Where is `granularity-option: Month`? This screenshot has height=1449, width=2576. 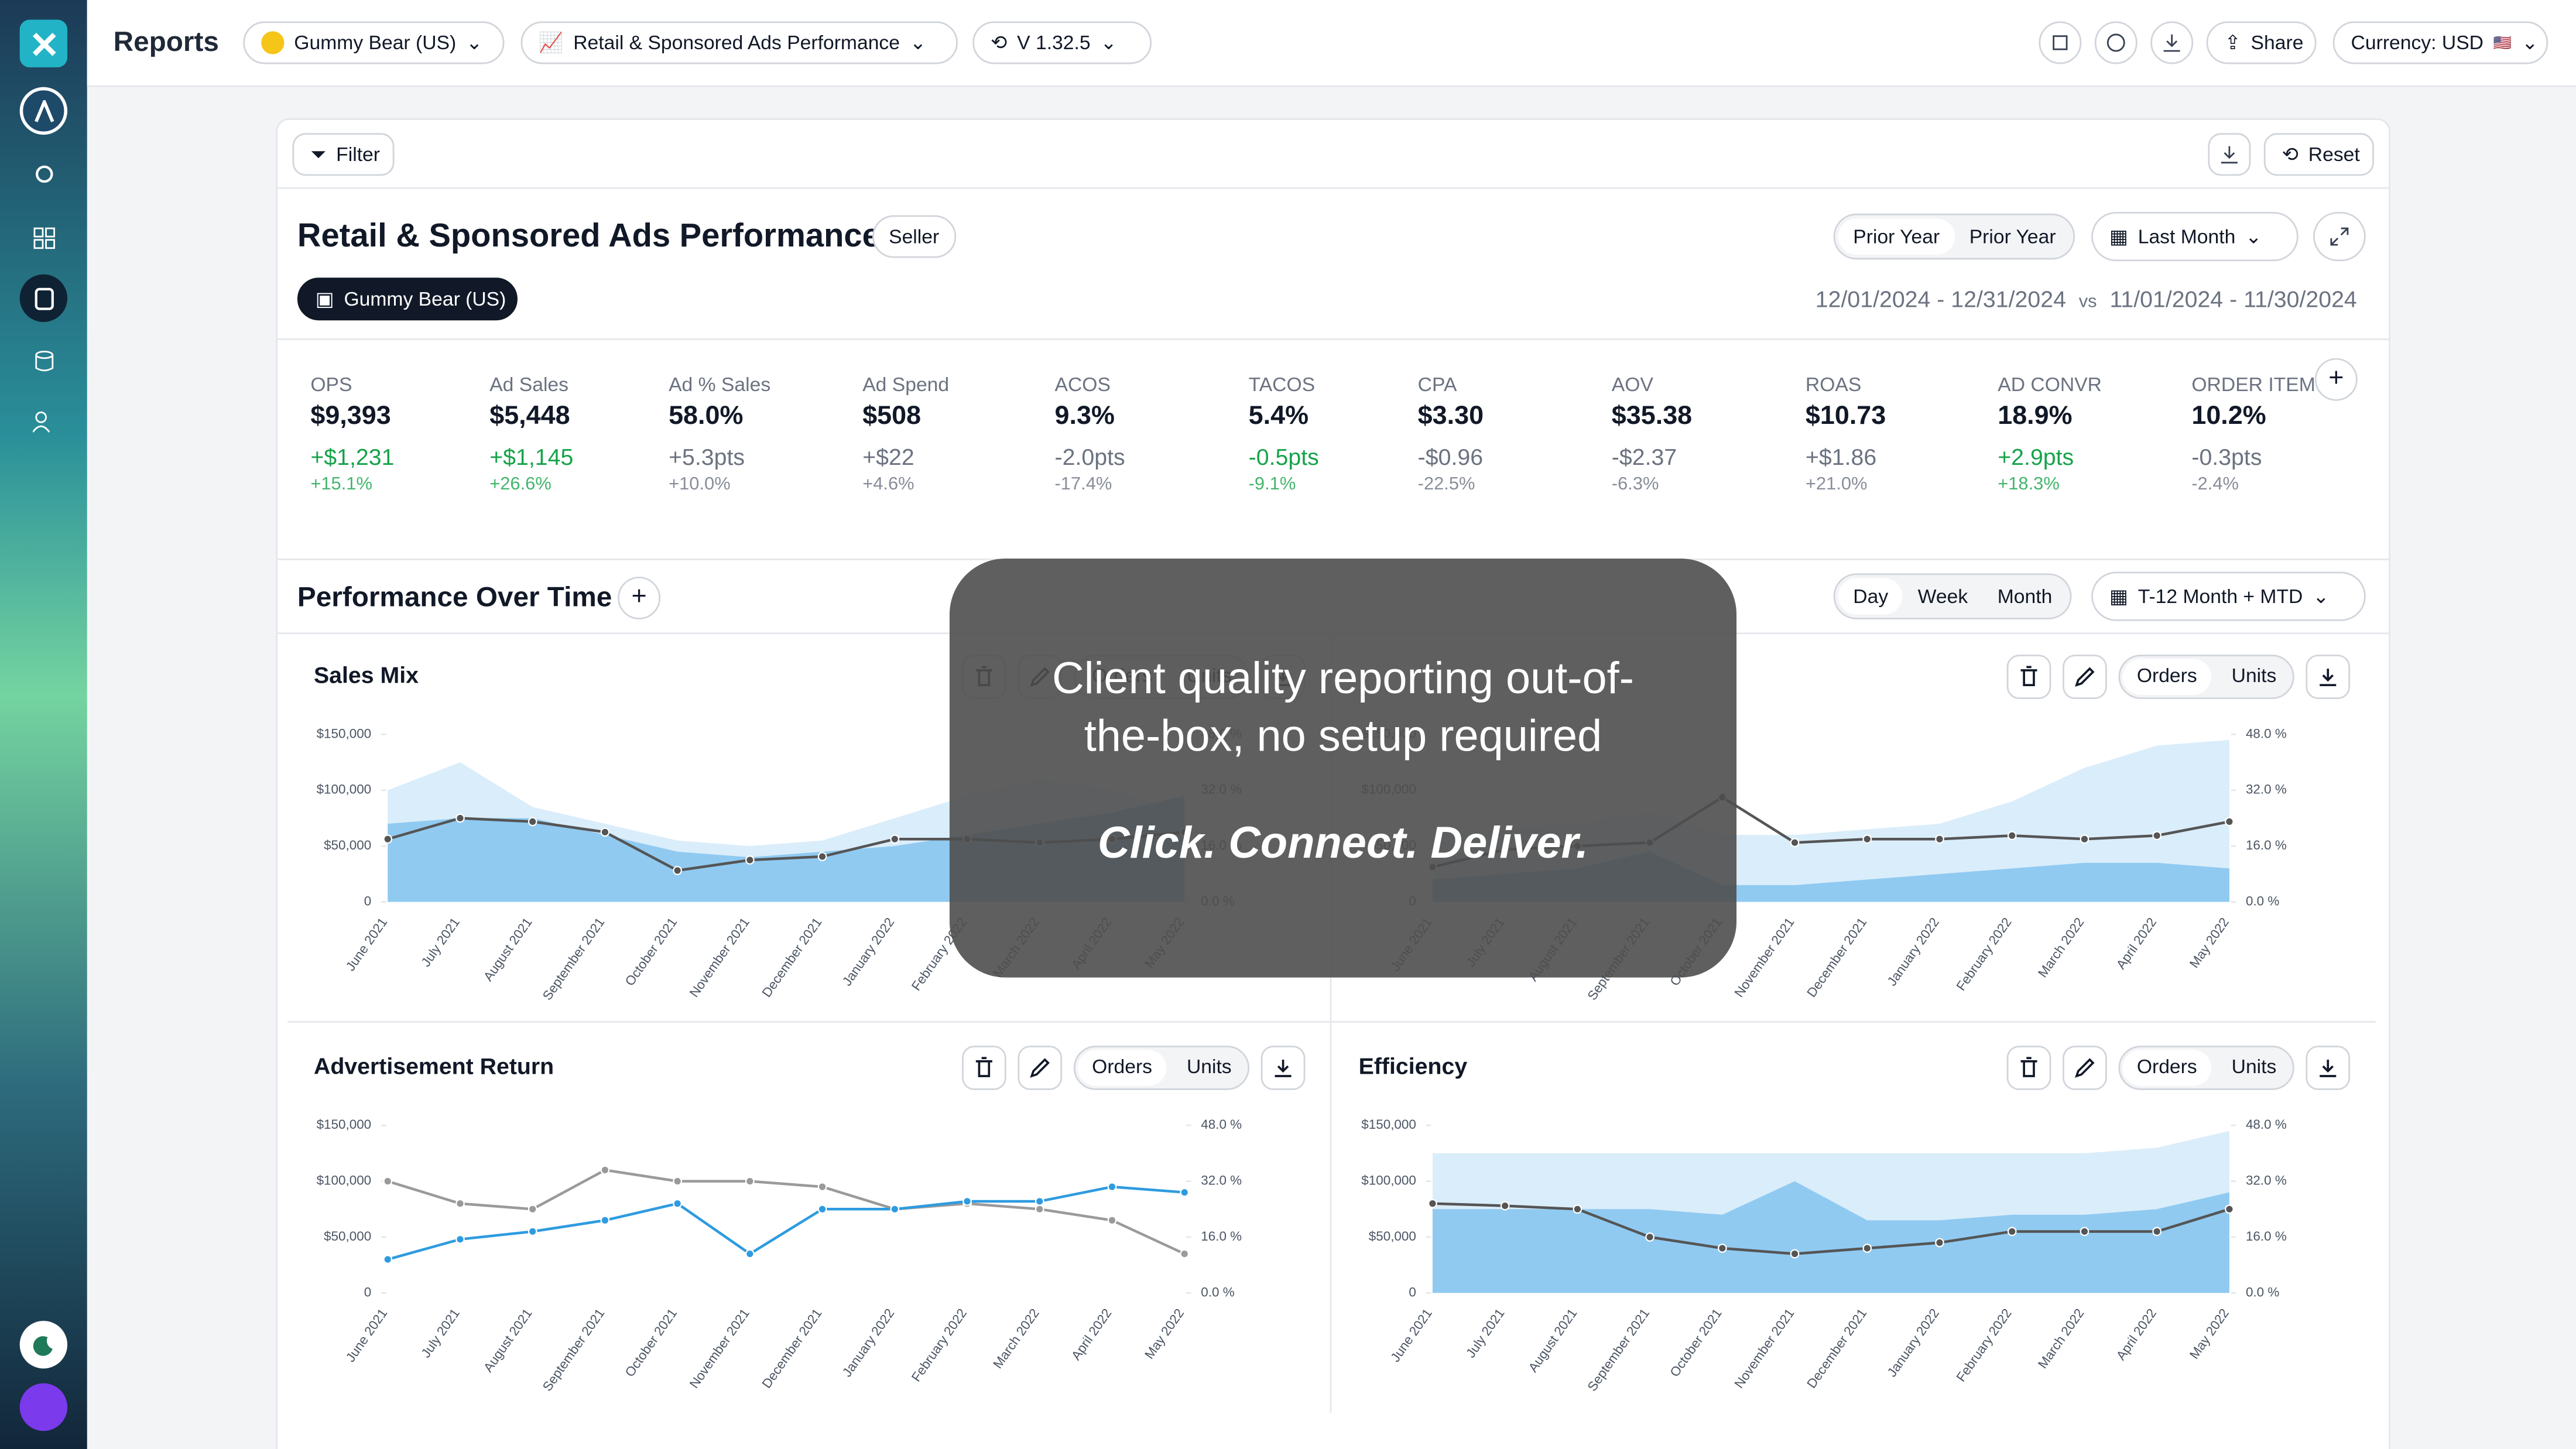 granularity-option: Month is located at coordinates (2025, 596).